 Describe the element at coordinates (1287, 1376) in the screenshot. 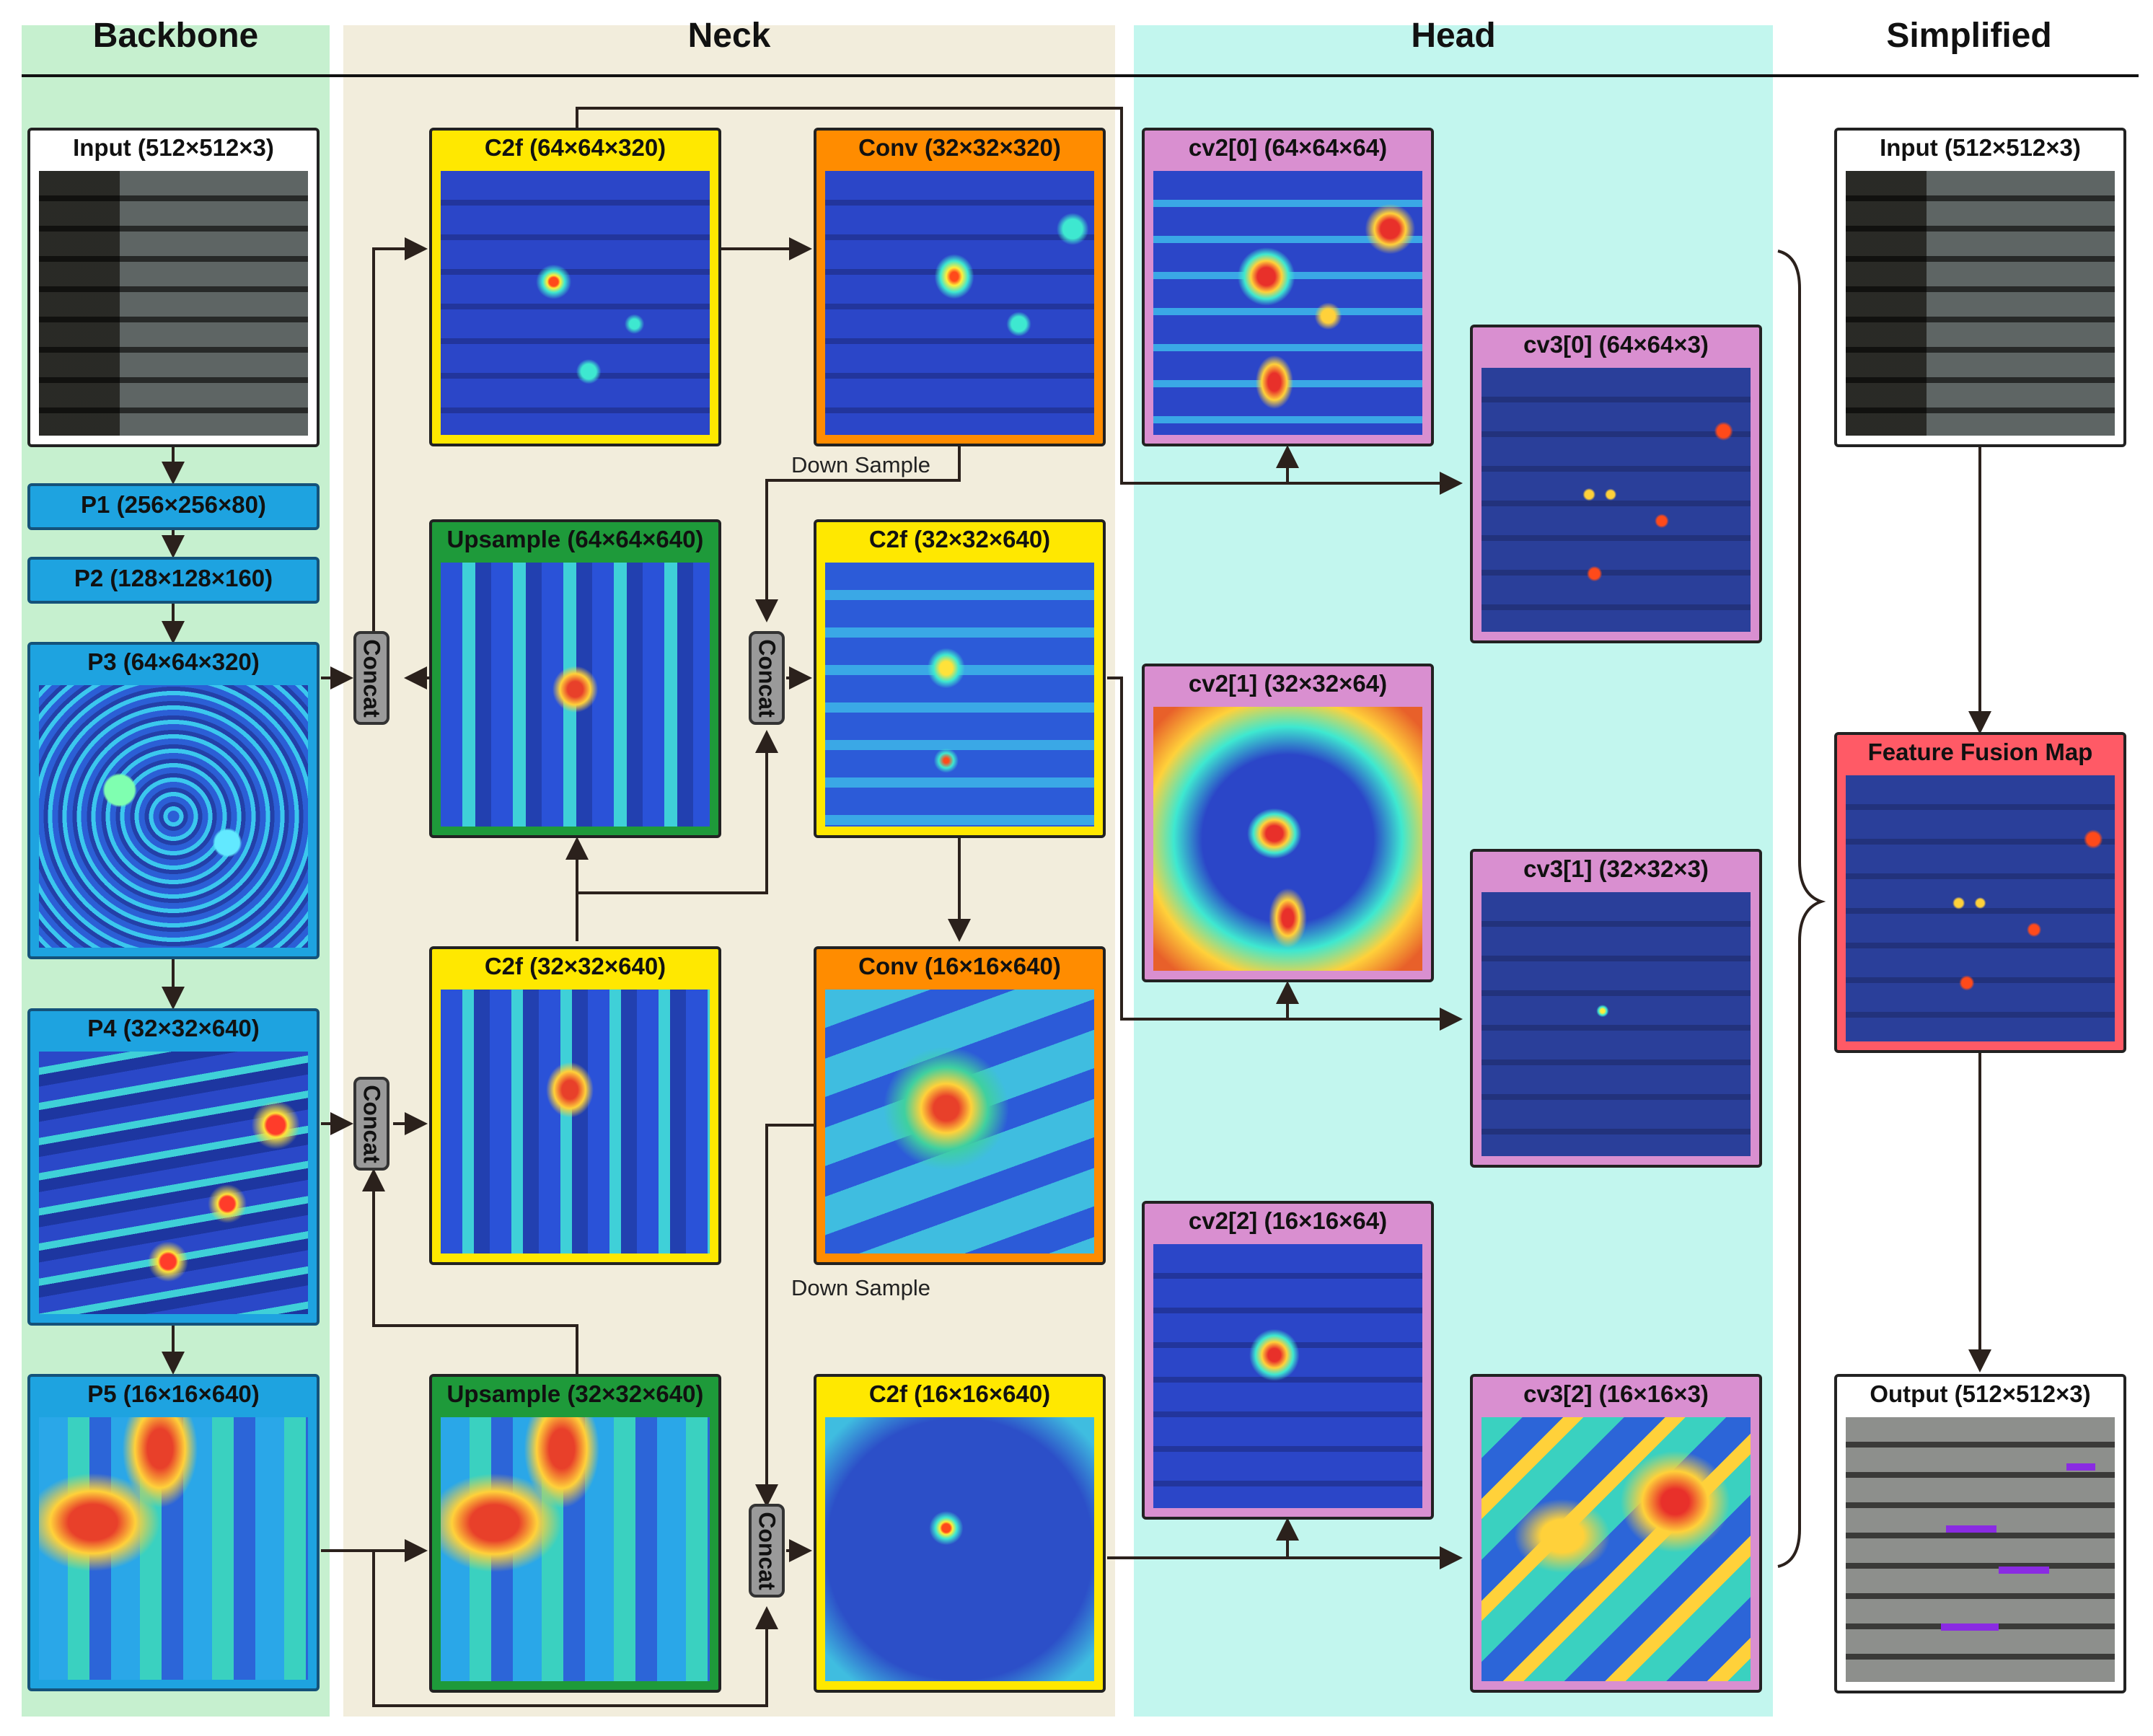

I see `cv2-2-feature-map` at that location.